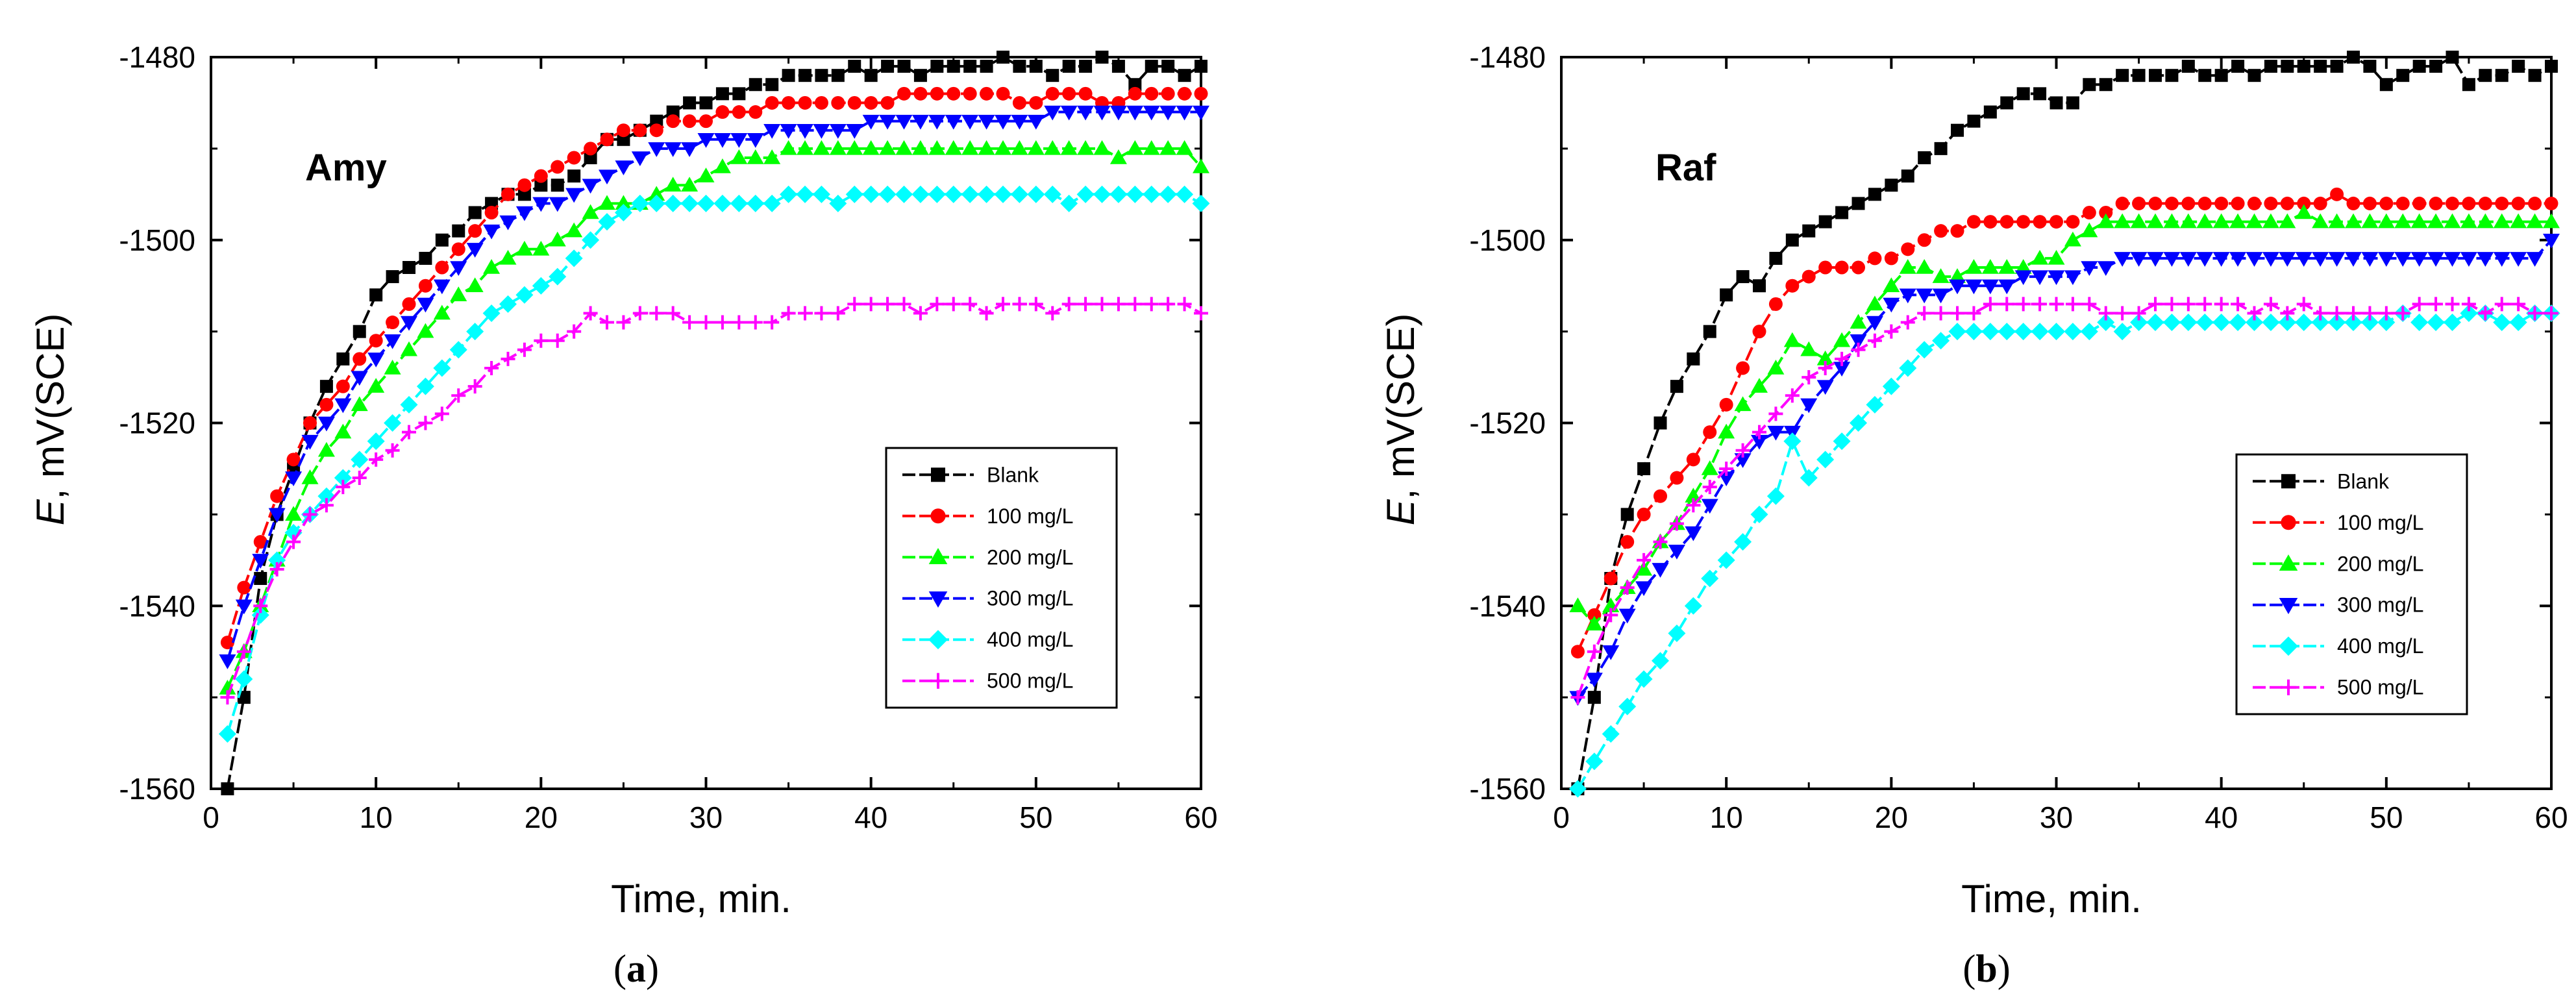 The height and width of the screenshot is (1005, 2576). What do you see at coordinates (2288, 522) in the screenshot?
I see `panel-b-legend-marker` at bounding box center [2288, 522].